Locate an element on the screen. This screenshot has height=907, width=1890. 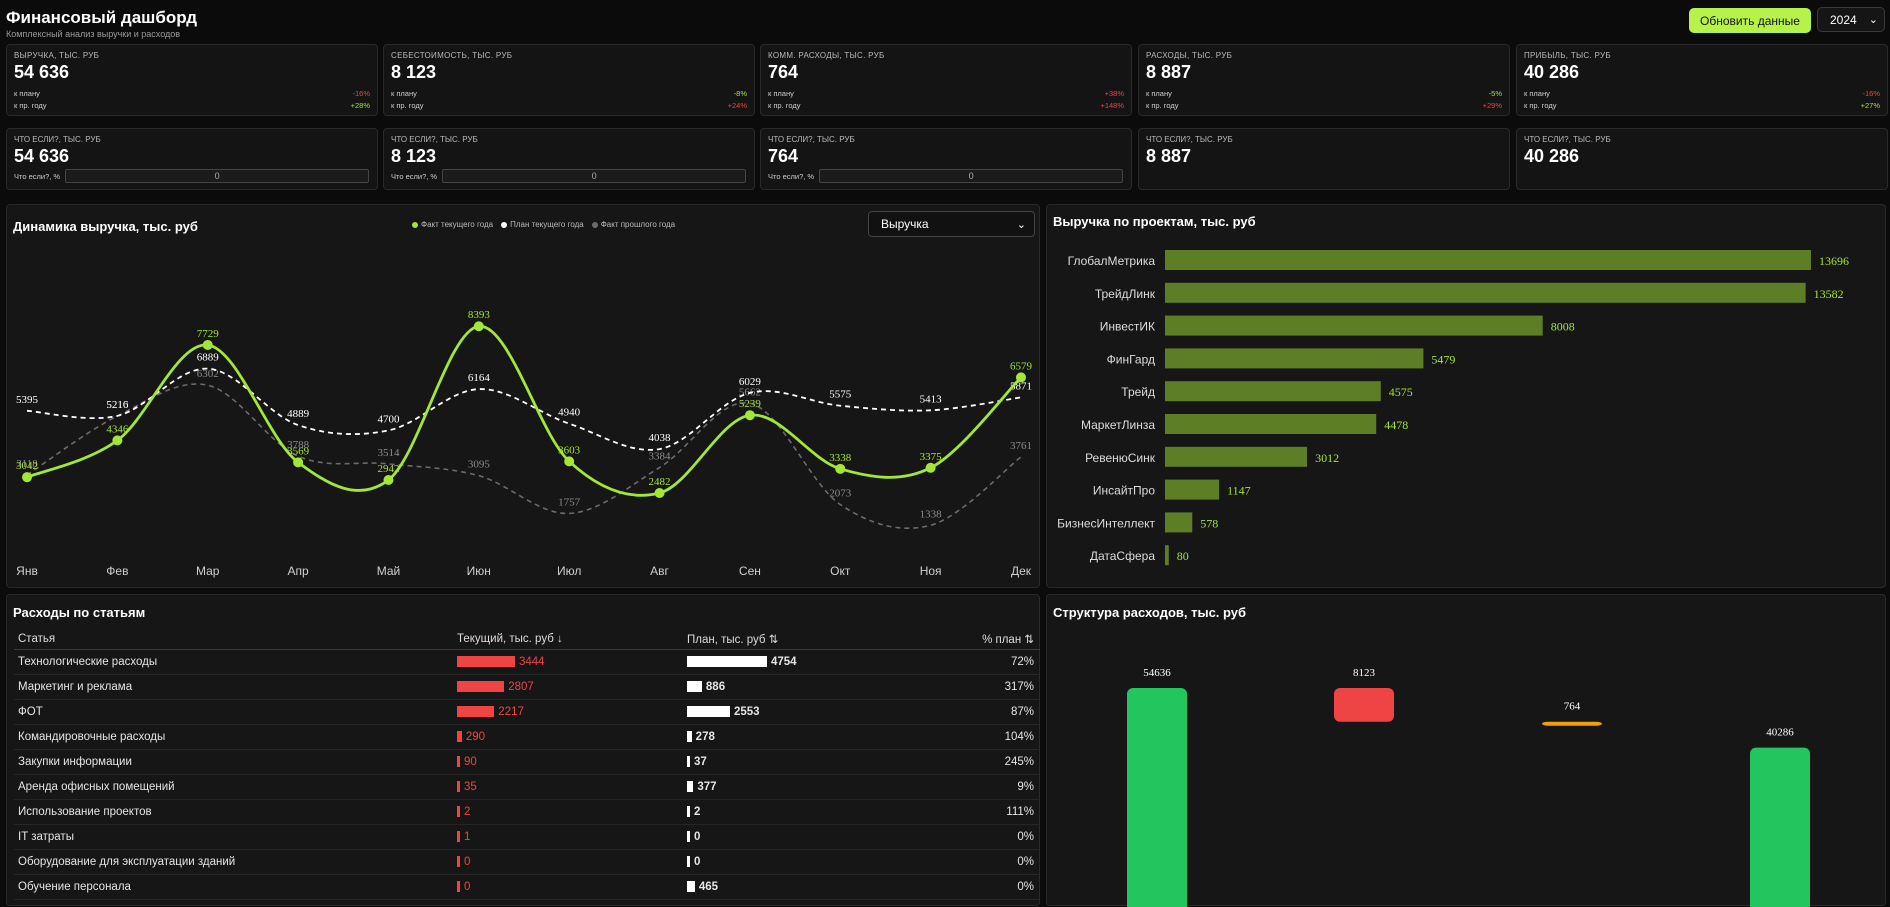
whatif-value: 54 636 is located at coordinates (42, 156).